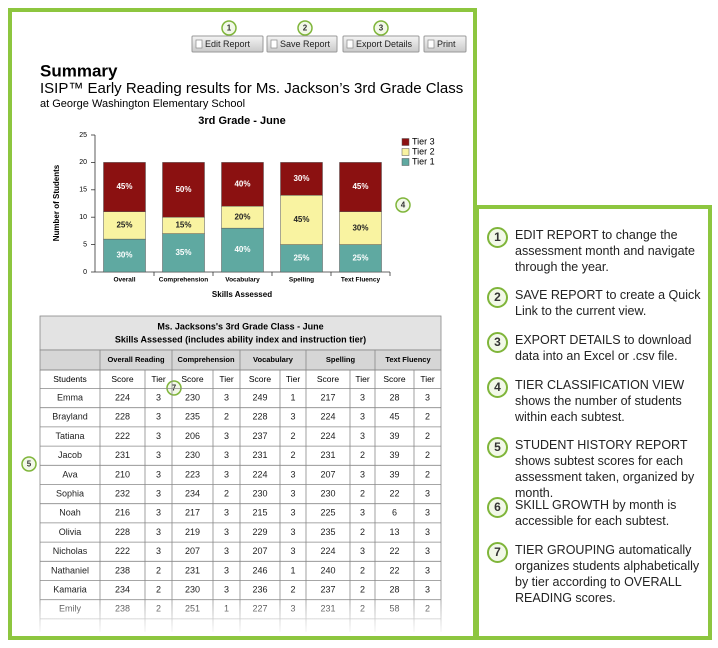 This screenshot has height=648, width=718. What do you see at coordinates (242, 294) in the screenshot?
I see `x-axis-label: Skills Assessed` at bounding box center [242, 294].